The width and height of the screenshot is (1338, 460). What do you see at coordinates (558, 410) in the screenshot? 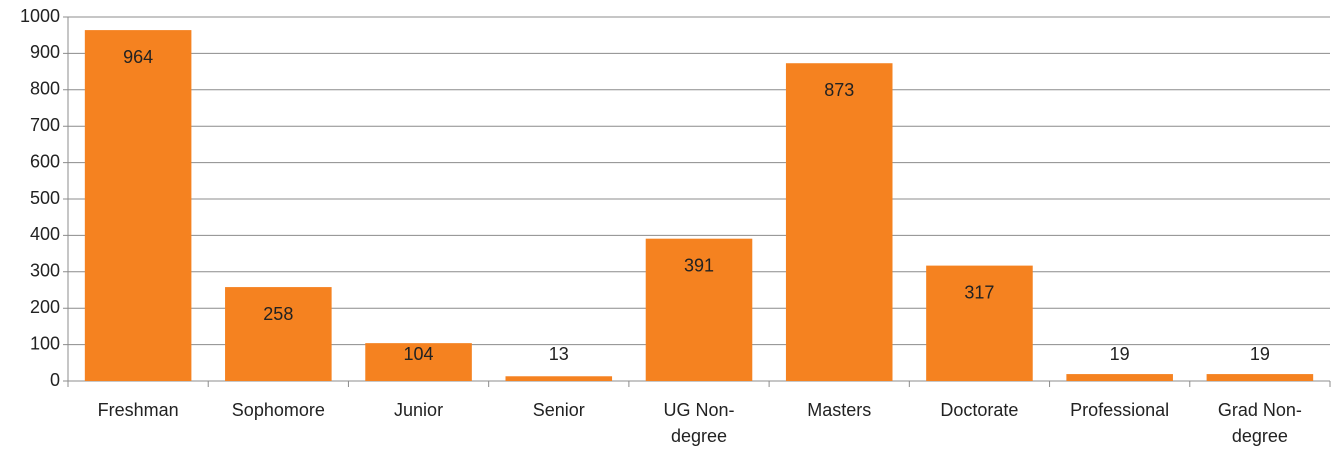
I see `x-tick-label: Senior` at bounding box center [558, 410].